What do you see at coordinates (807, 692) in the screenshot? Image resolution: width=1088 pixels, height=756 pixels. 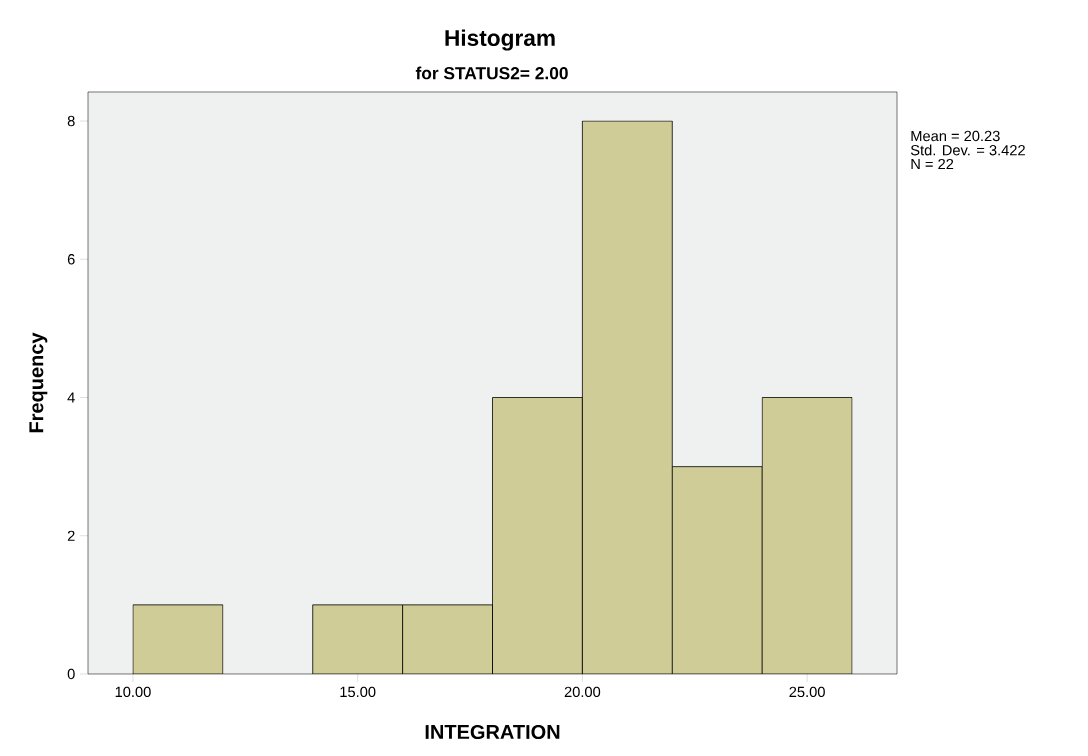 I see `x-tick-label: 25.00` at bounding box center [807, 692].